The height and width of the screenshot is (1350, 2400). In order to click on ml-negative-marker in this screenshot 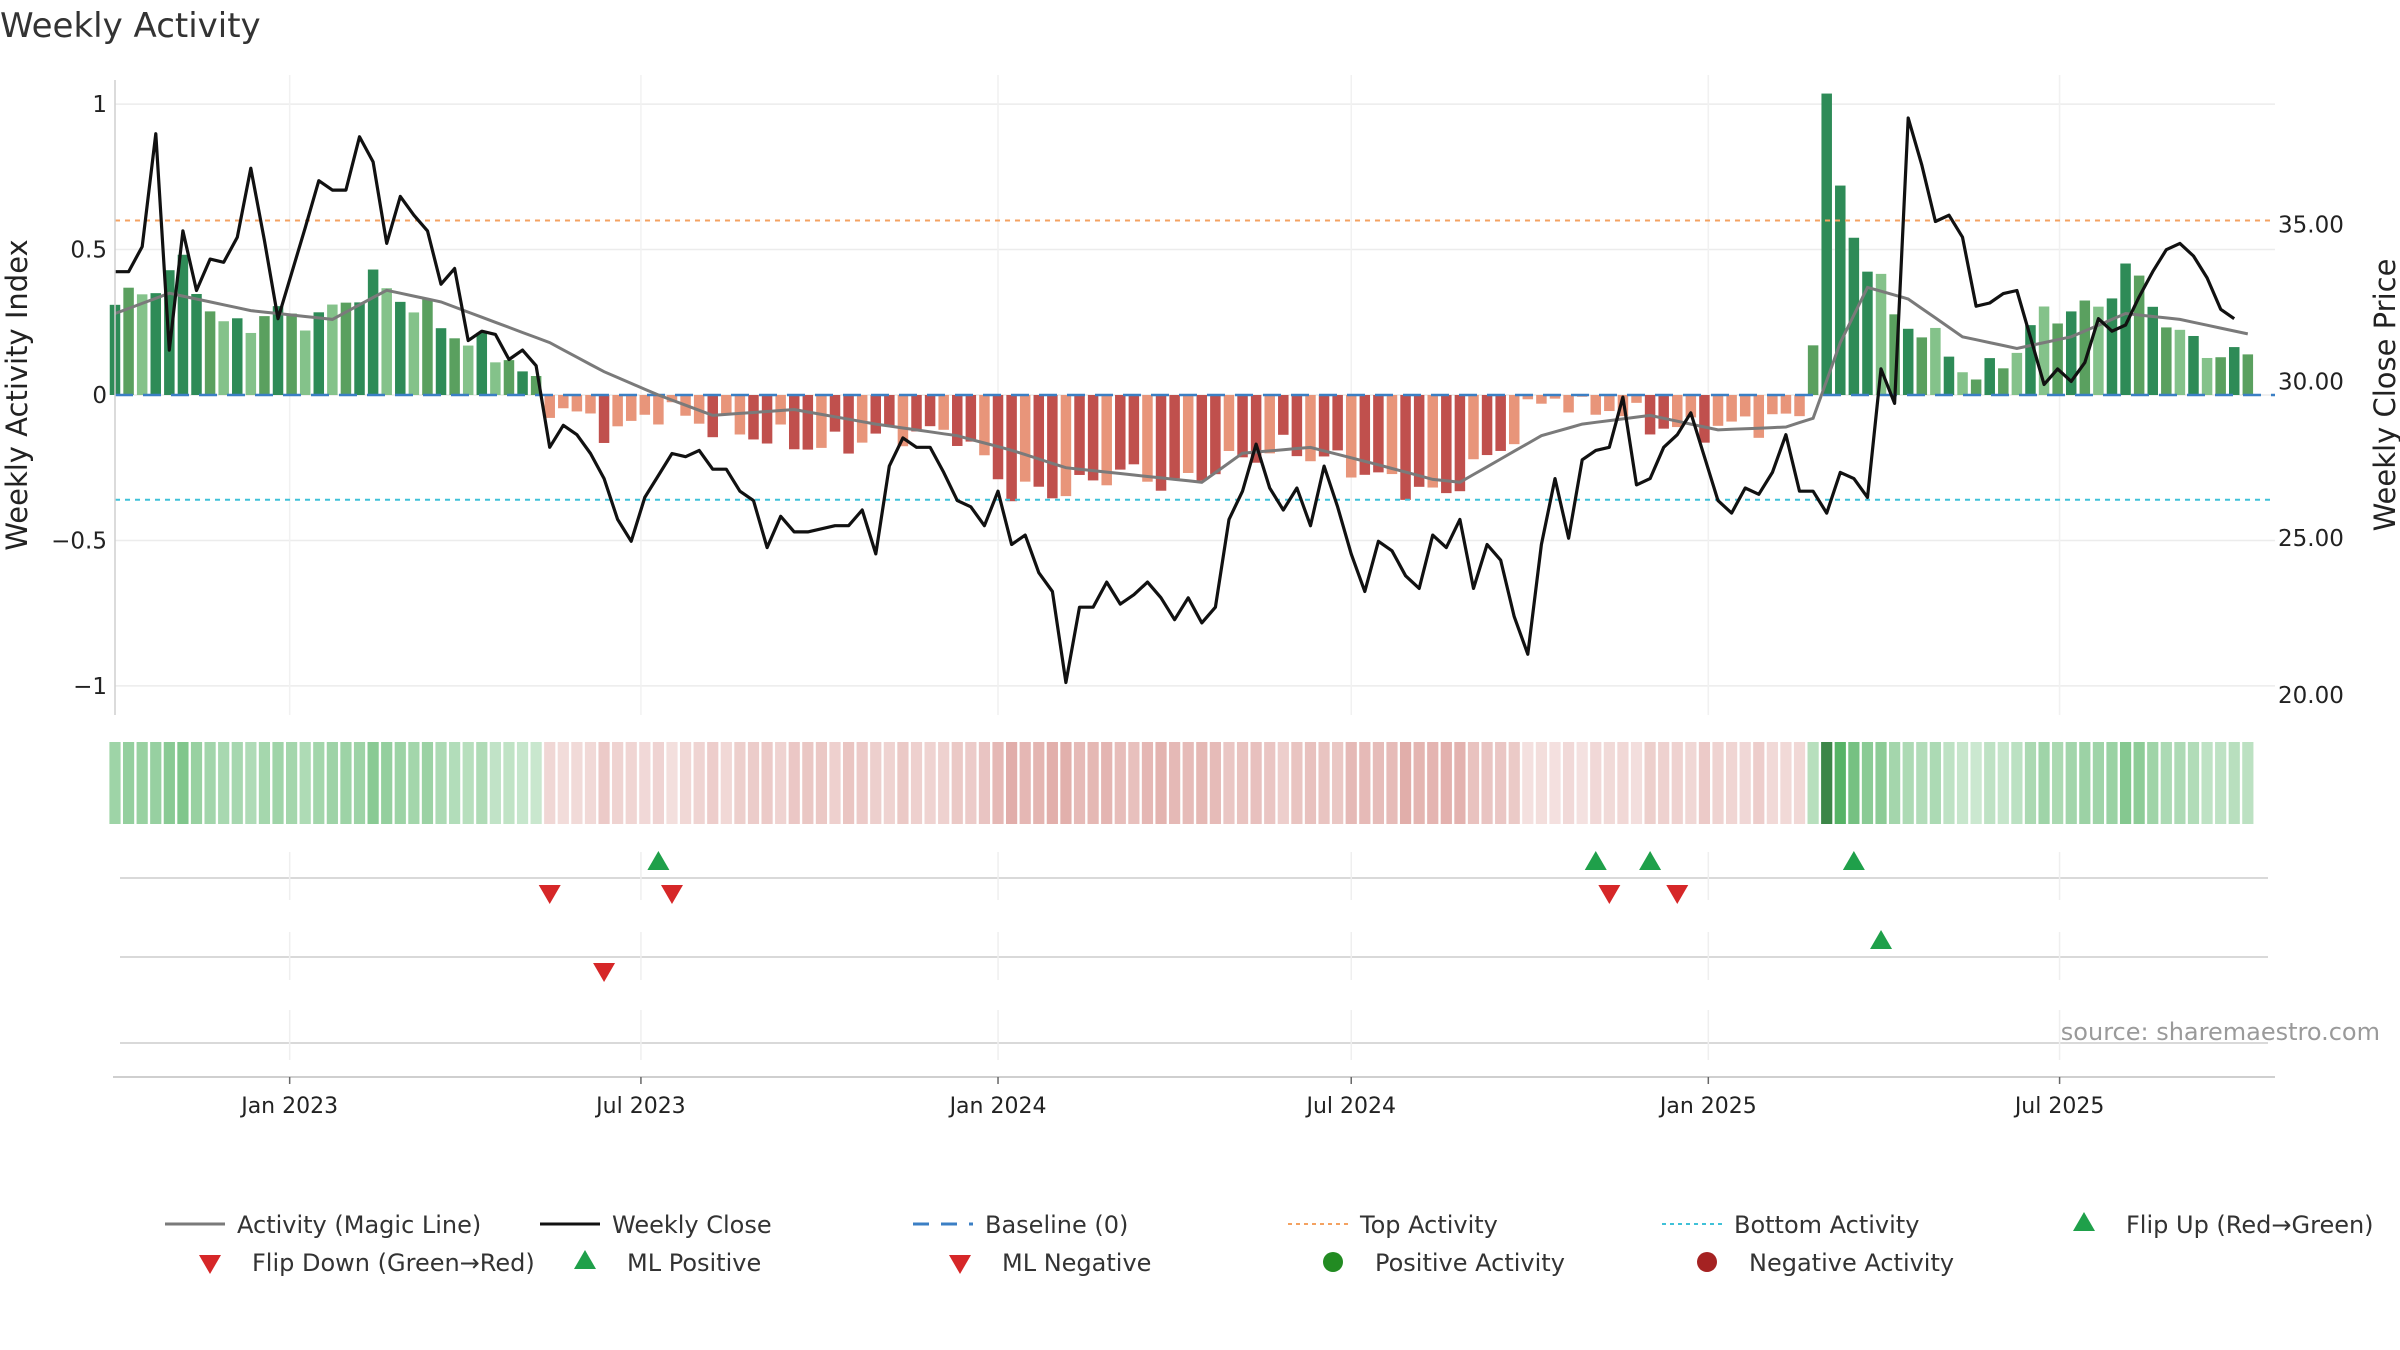, I will do `click(604, 972)`.